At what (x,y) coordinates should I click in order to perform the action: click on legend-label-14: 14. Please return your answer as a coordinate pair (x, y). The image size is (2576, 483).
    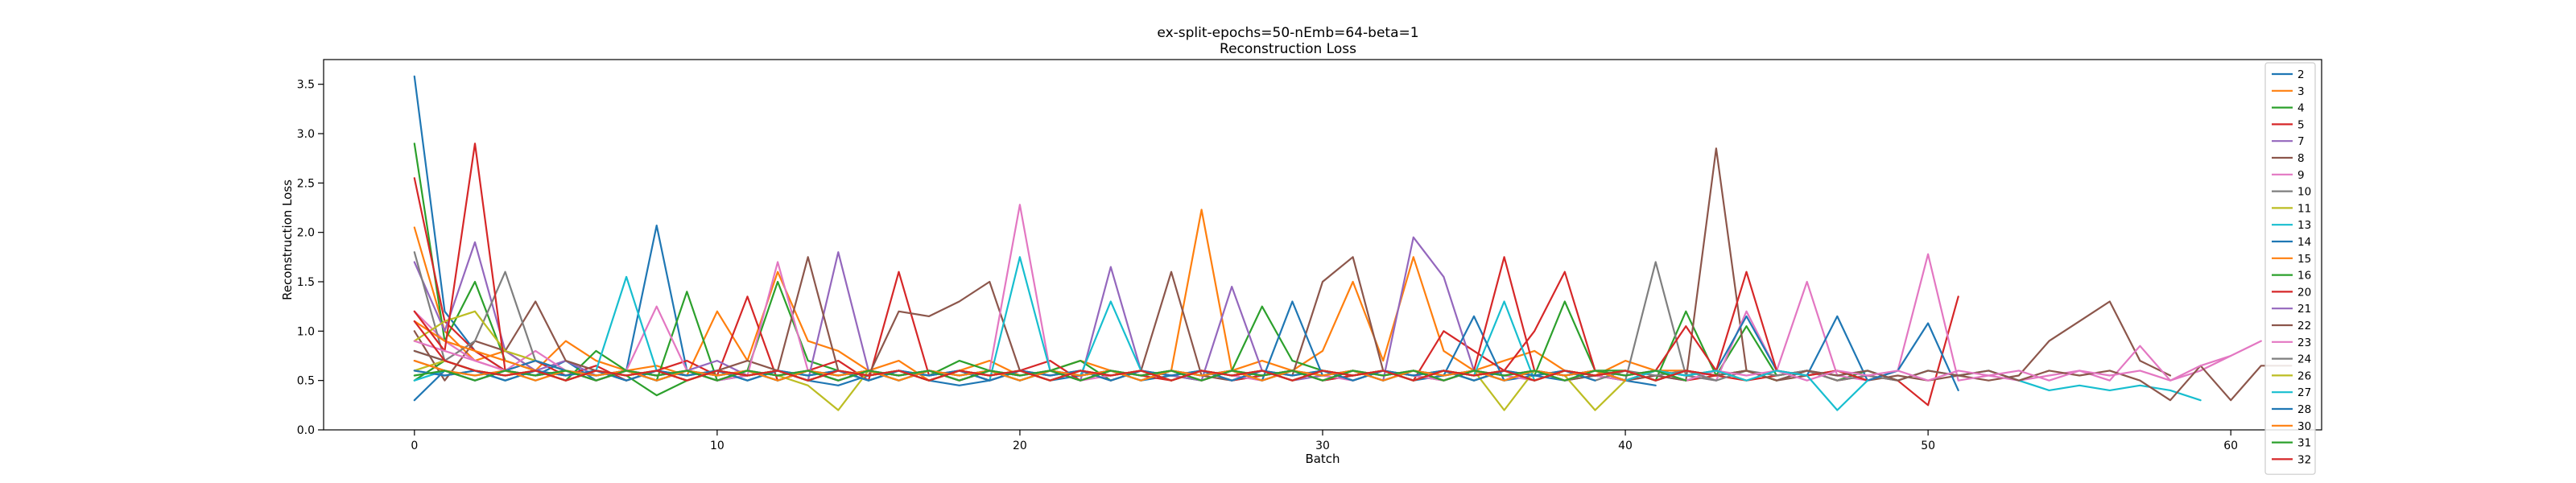
    Looking at the image, I should click on (2304, 242).